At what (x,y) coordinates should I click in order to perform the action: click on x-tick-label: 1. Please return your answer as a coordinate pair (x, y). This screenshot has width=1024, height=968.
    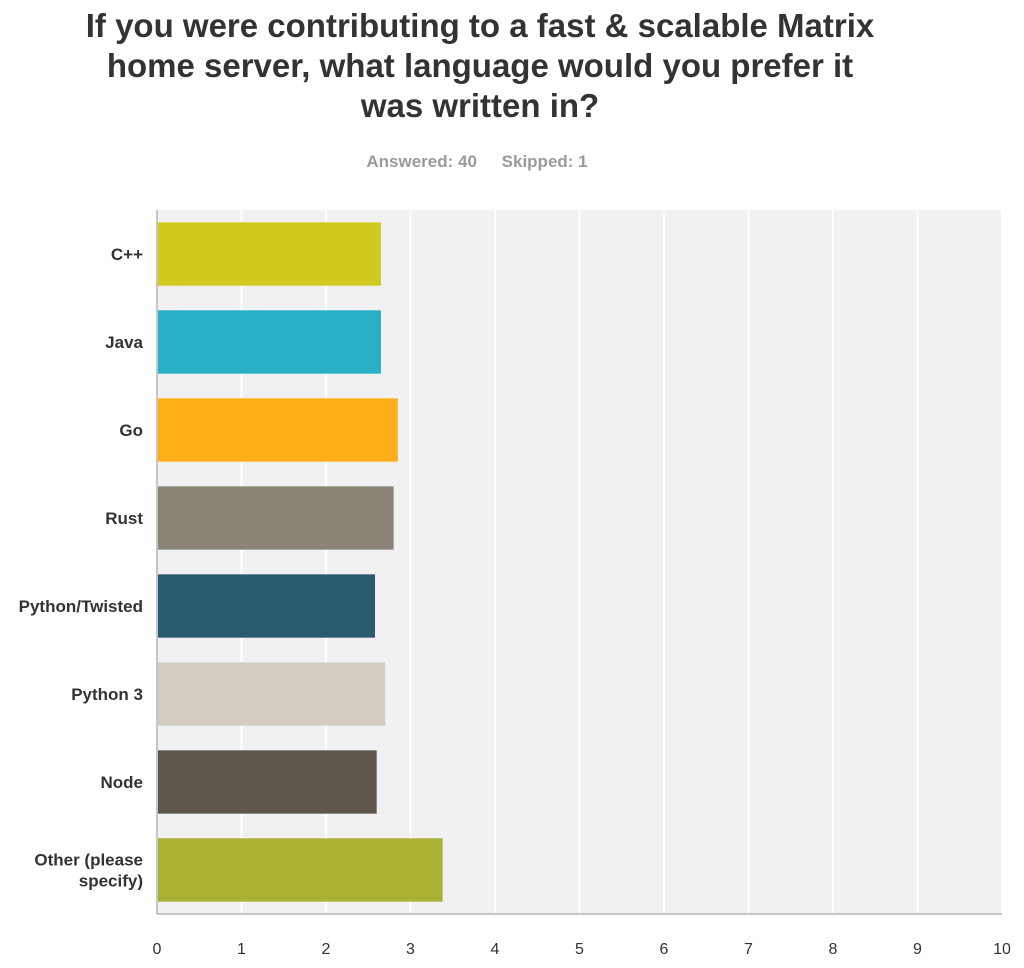
    Looking at the image, I should click on (241, 949).